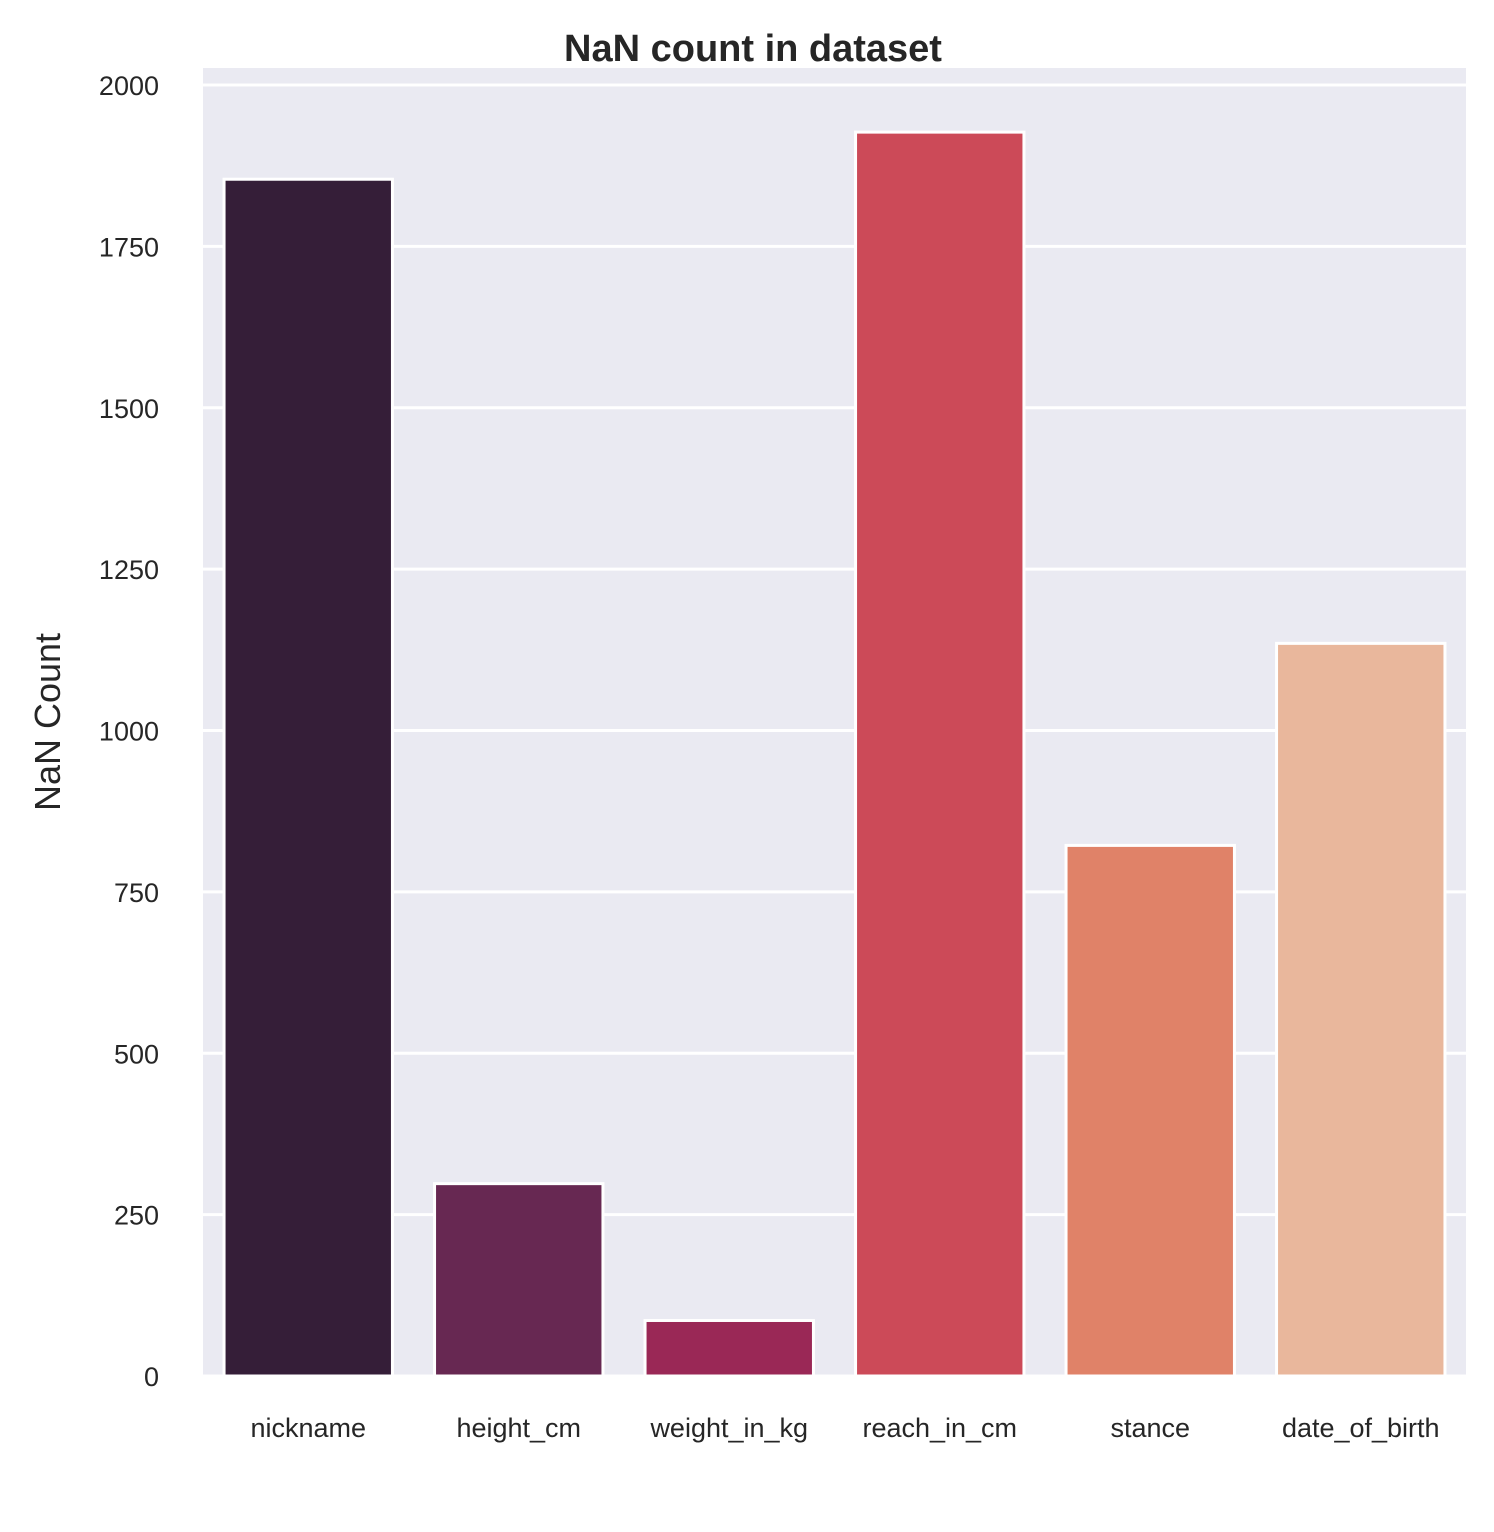 This screenshot has width=1494, height=1532. Describe the element at coordinates (940, 754) in the screenshot. I see `bar-reach-in-cm` at that location.